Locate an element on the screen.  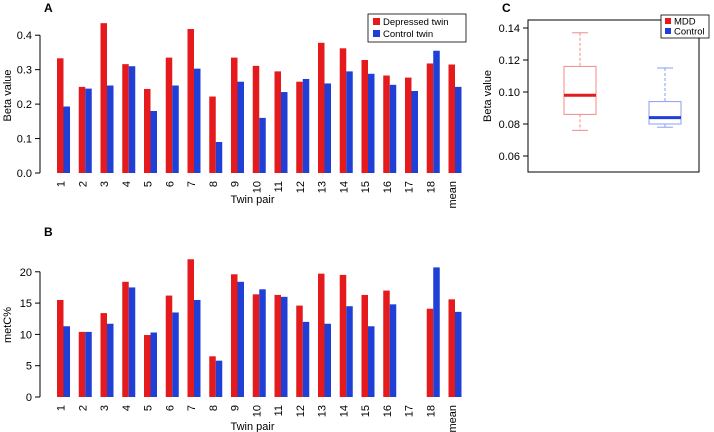
panel-a-y-axis-label: Beta value is located at coordinates (8, 96).